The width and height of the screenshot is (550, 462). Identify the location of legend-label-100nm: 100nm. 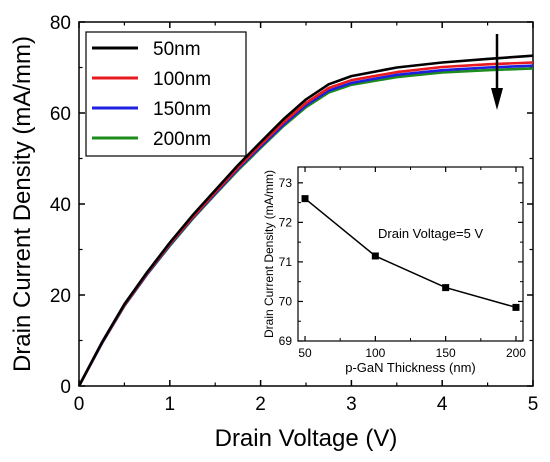
(182, 79).